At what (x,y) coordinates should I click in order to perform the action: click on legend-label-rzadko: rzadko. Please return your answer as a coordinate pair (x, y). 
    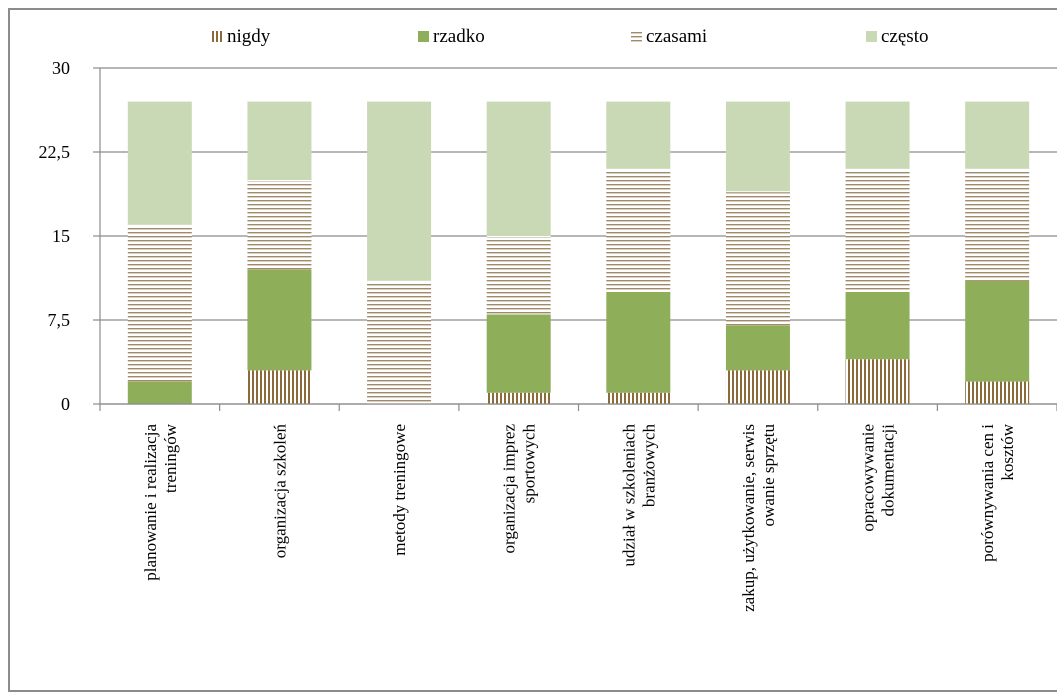
    Looking at the image, I should click on (459, 36).